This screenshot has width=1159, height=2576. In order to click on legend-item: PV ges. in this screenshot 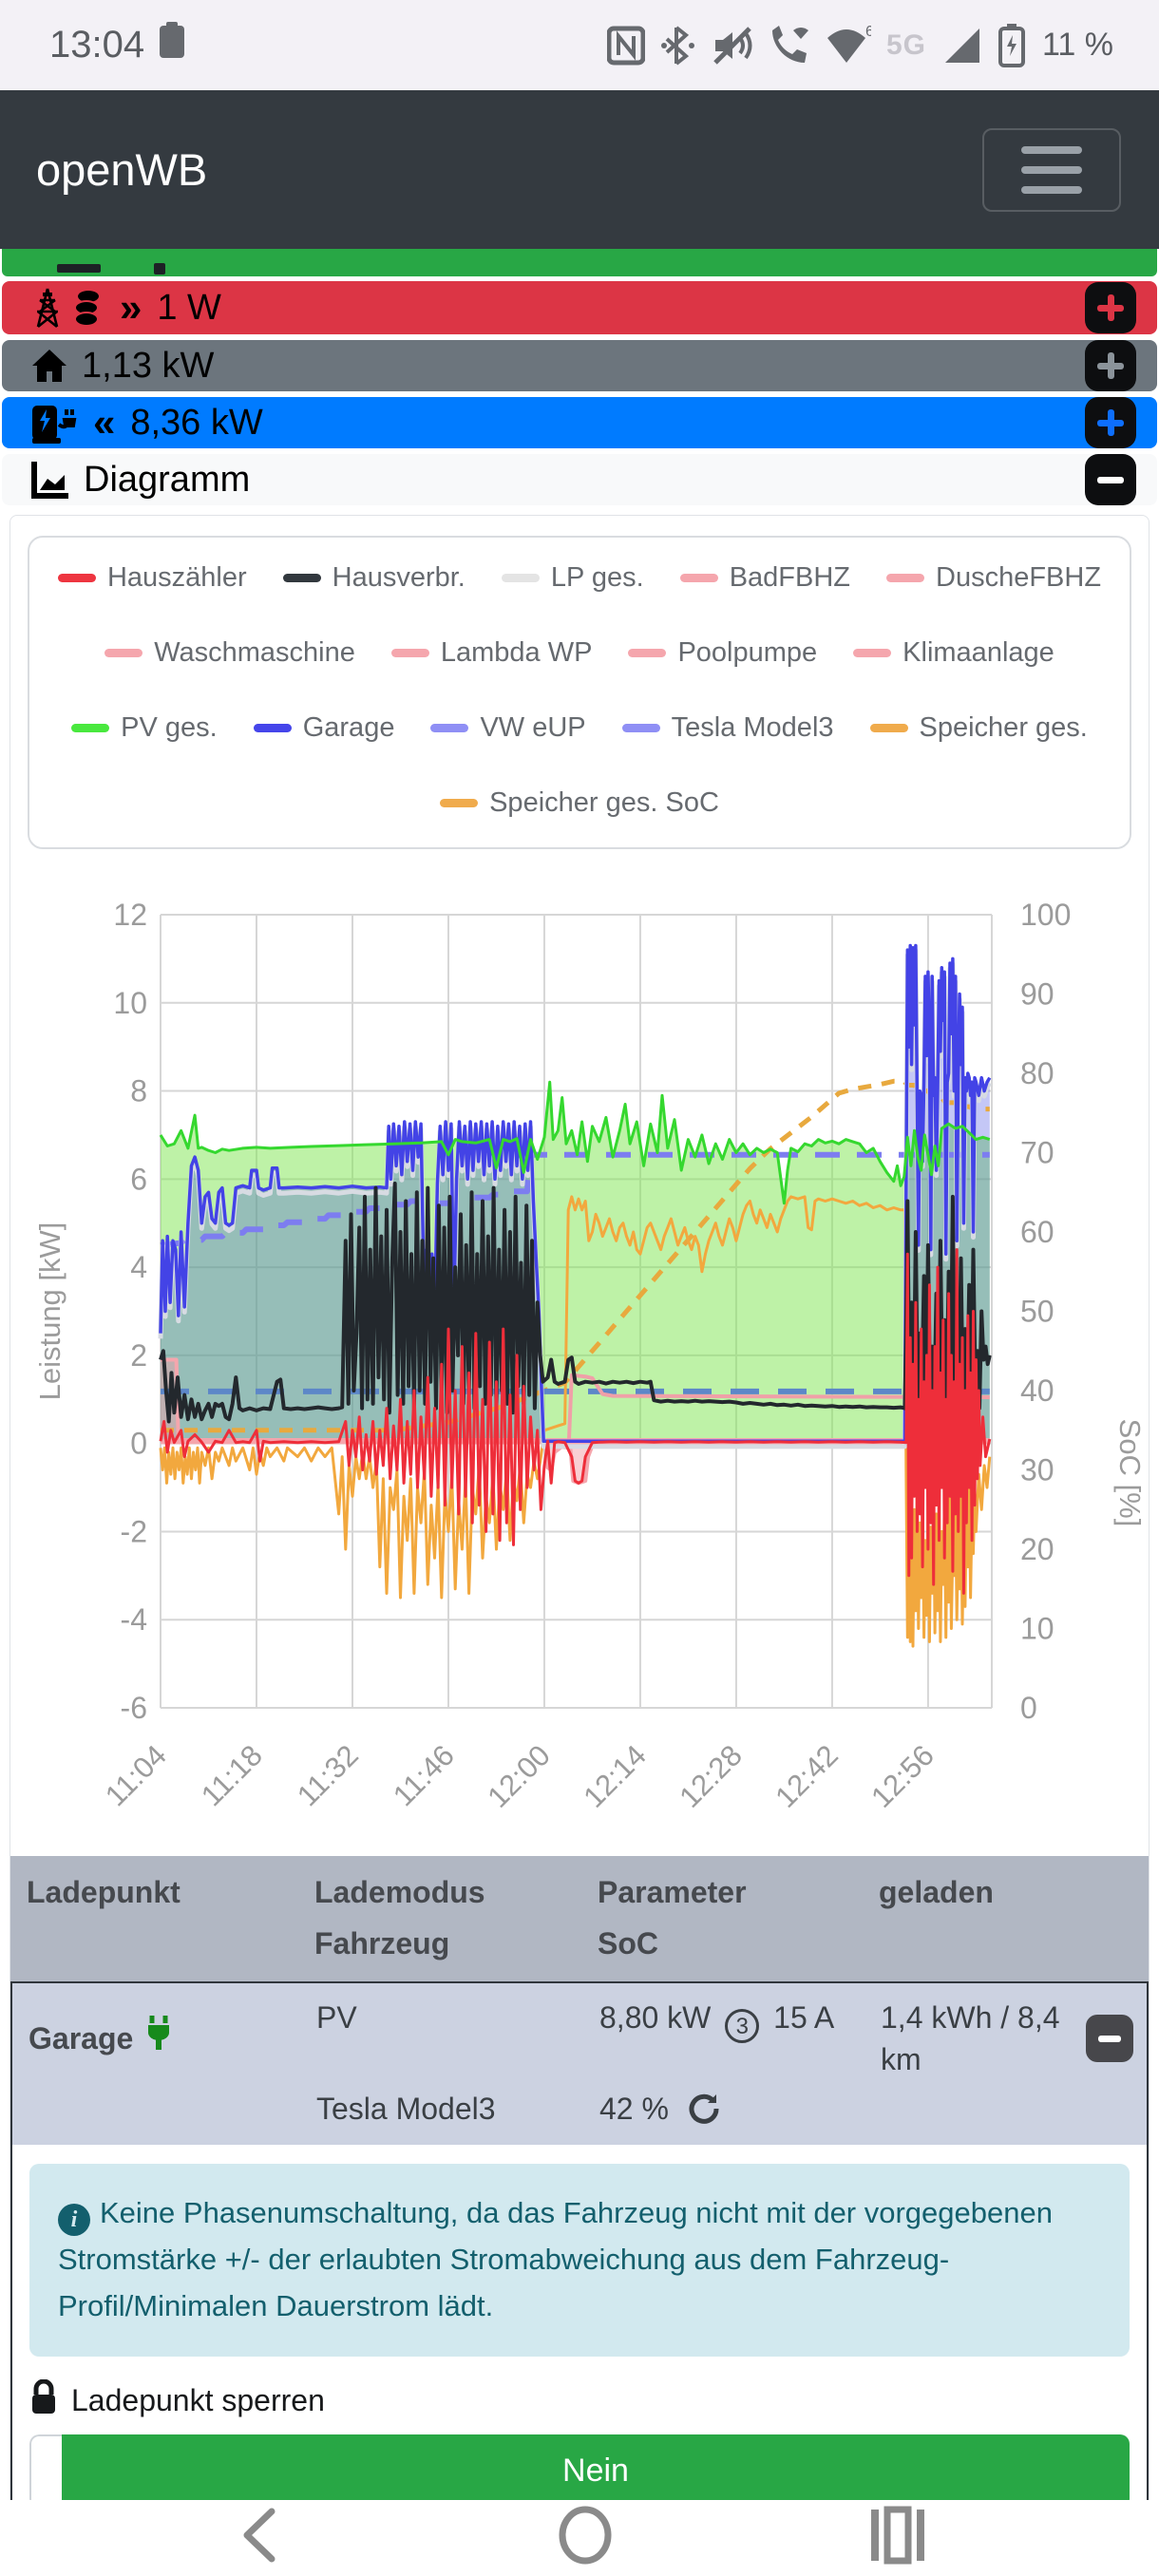, I will do `click(144, 728)`.